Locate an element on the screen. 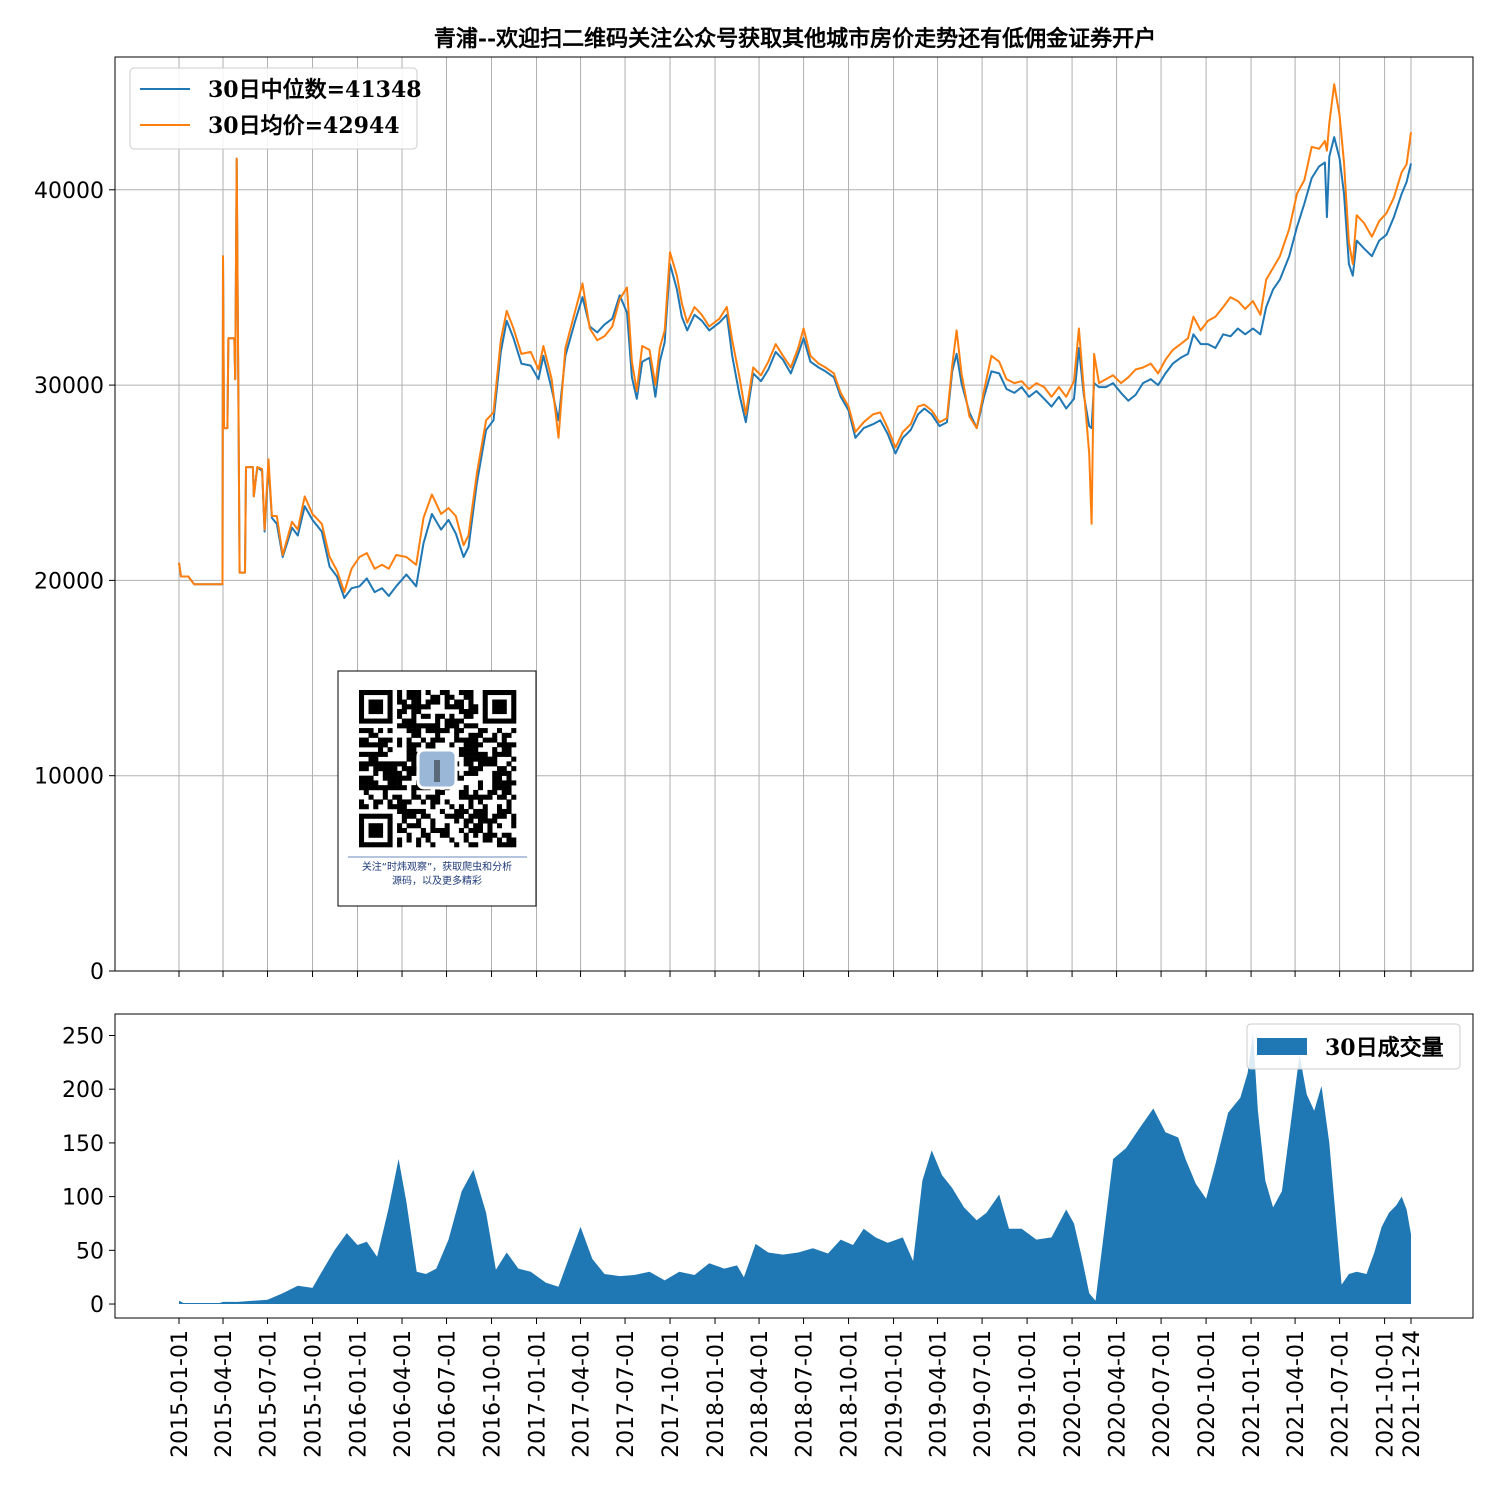 This screenshot has width=1500, height=1500. volume-x-tick-label: 2021-11-24 is located at coordinates (1412, 1394).